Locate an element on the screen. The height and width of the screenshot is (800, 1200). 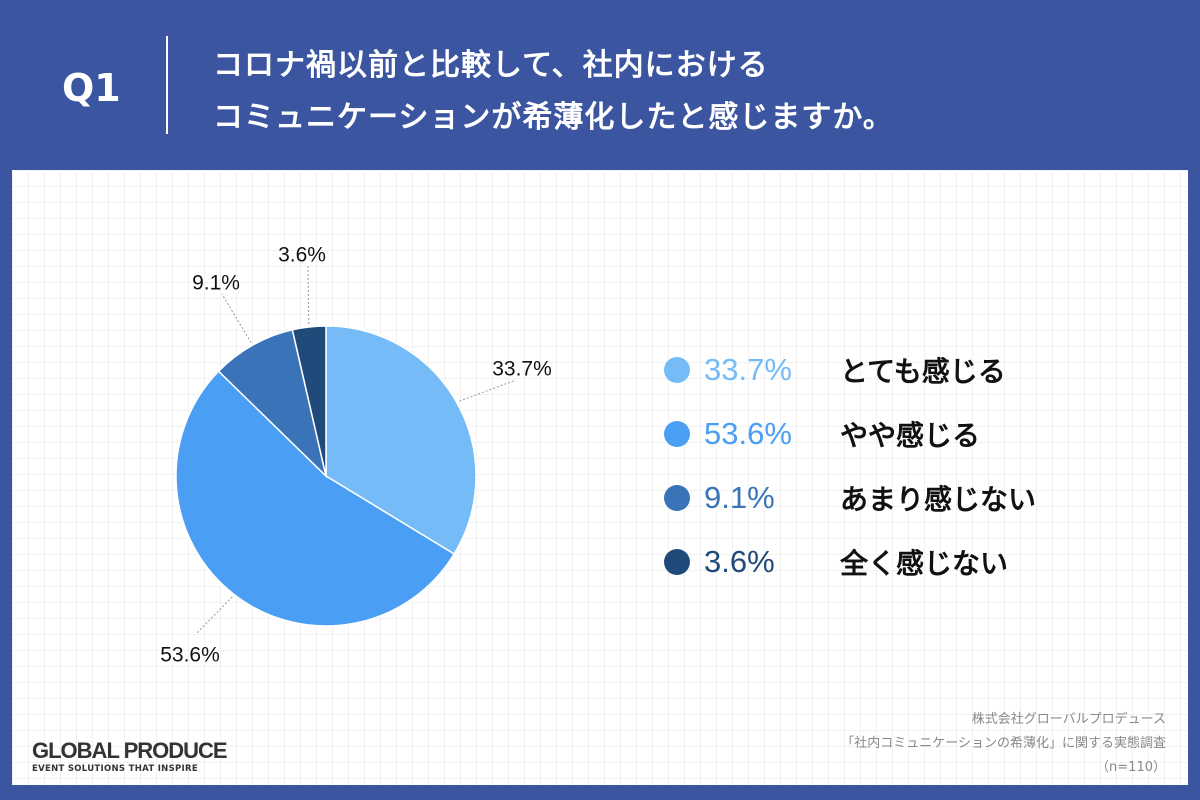
legend-label: とても感じる is located at coordinates (923, 371).